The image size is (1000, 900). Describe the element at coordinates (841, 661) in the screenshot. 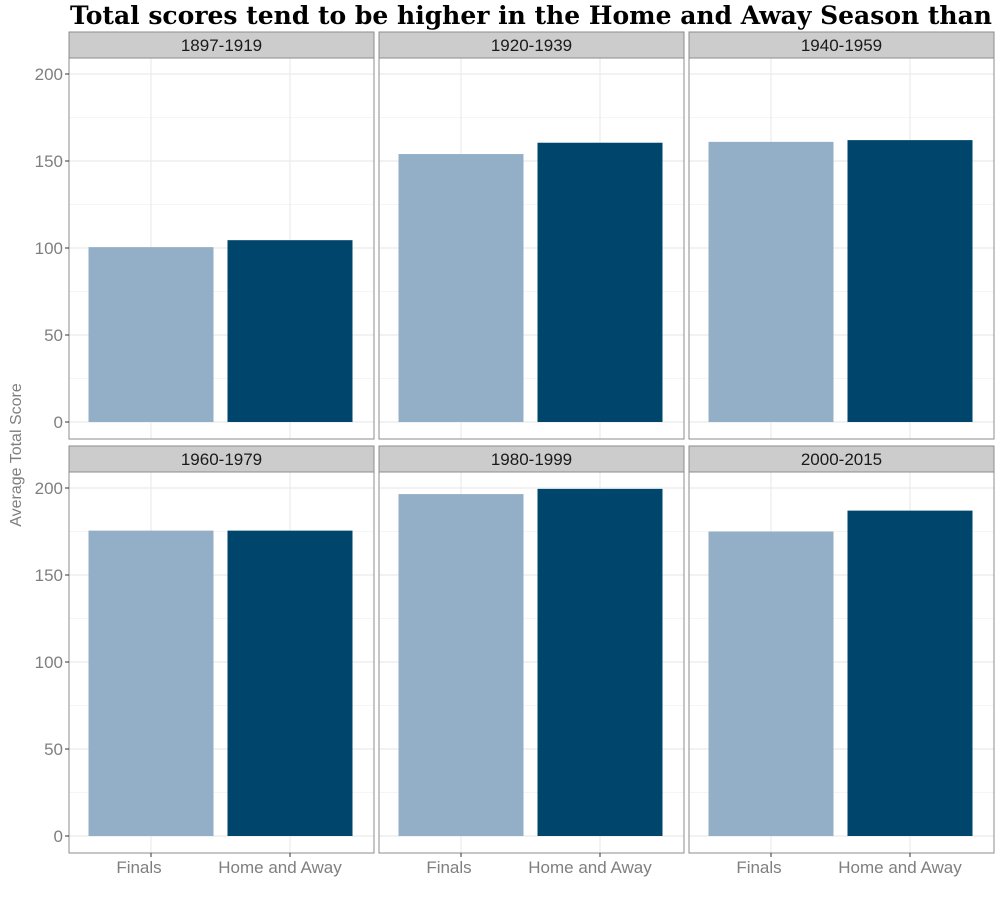

I see `facet-panel: 2000-2015 Finals Home and Away` at that location.